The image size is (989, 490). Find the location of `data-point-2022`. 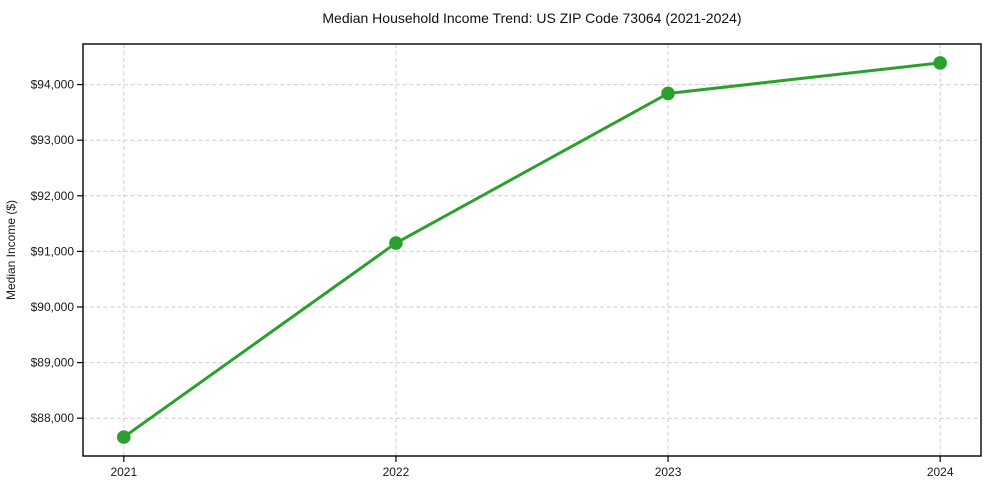

data-point-2022 is located at coordinates (396, 243).